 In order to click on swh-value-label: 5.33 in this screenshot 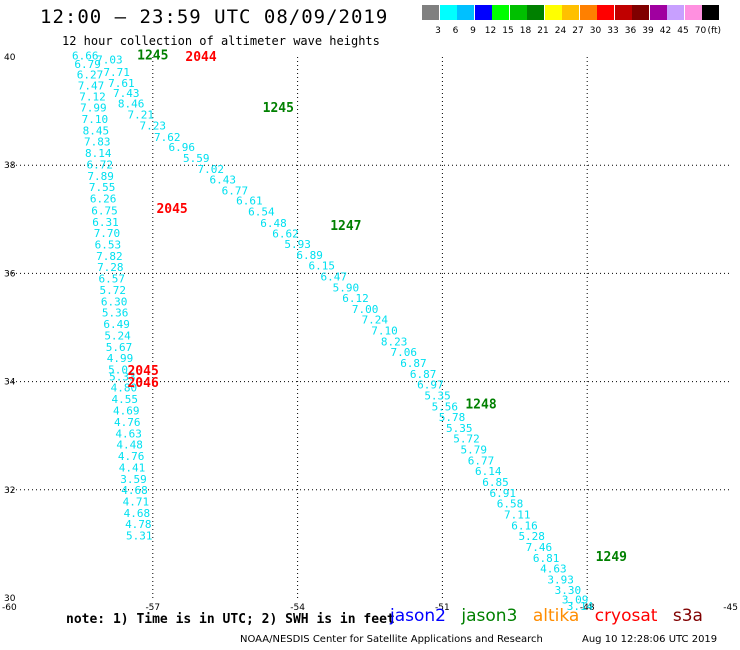, I will do `click(122, 377)`.